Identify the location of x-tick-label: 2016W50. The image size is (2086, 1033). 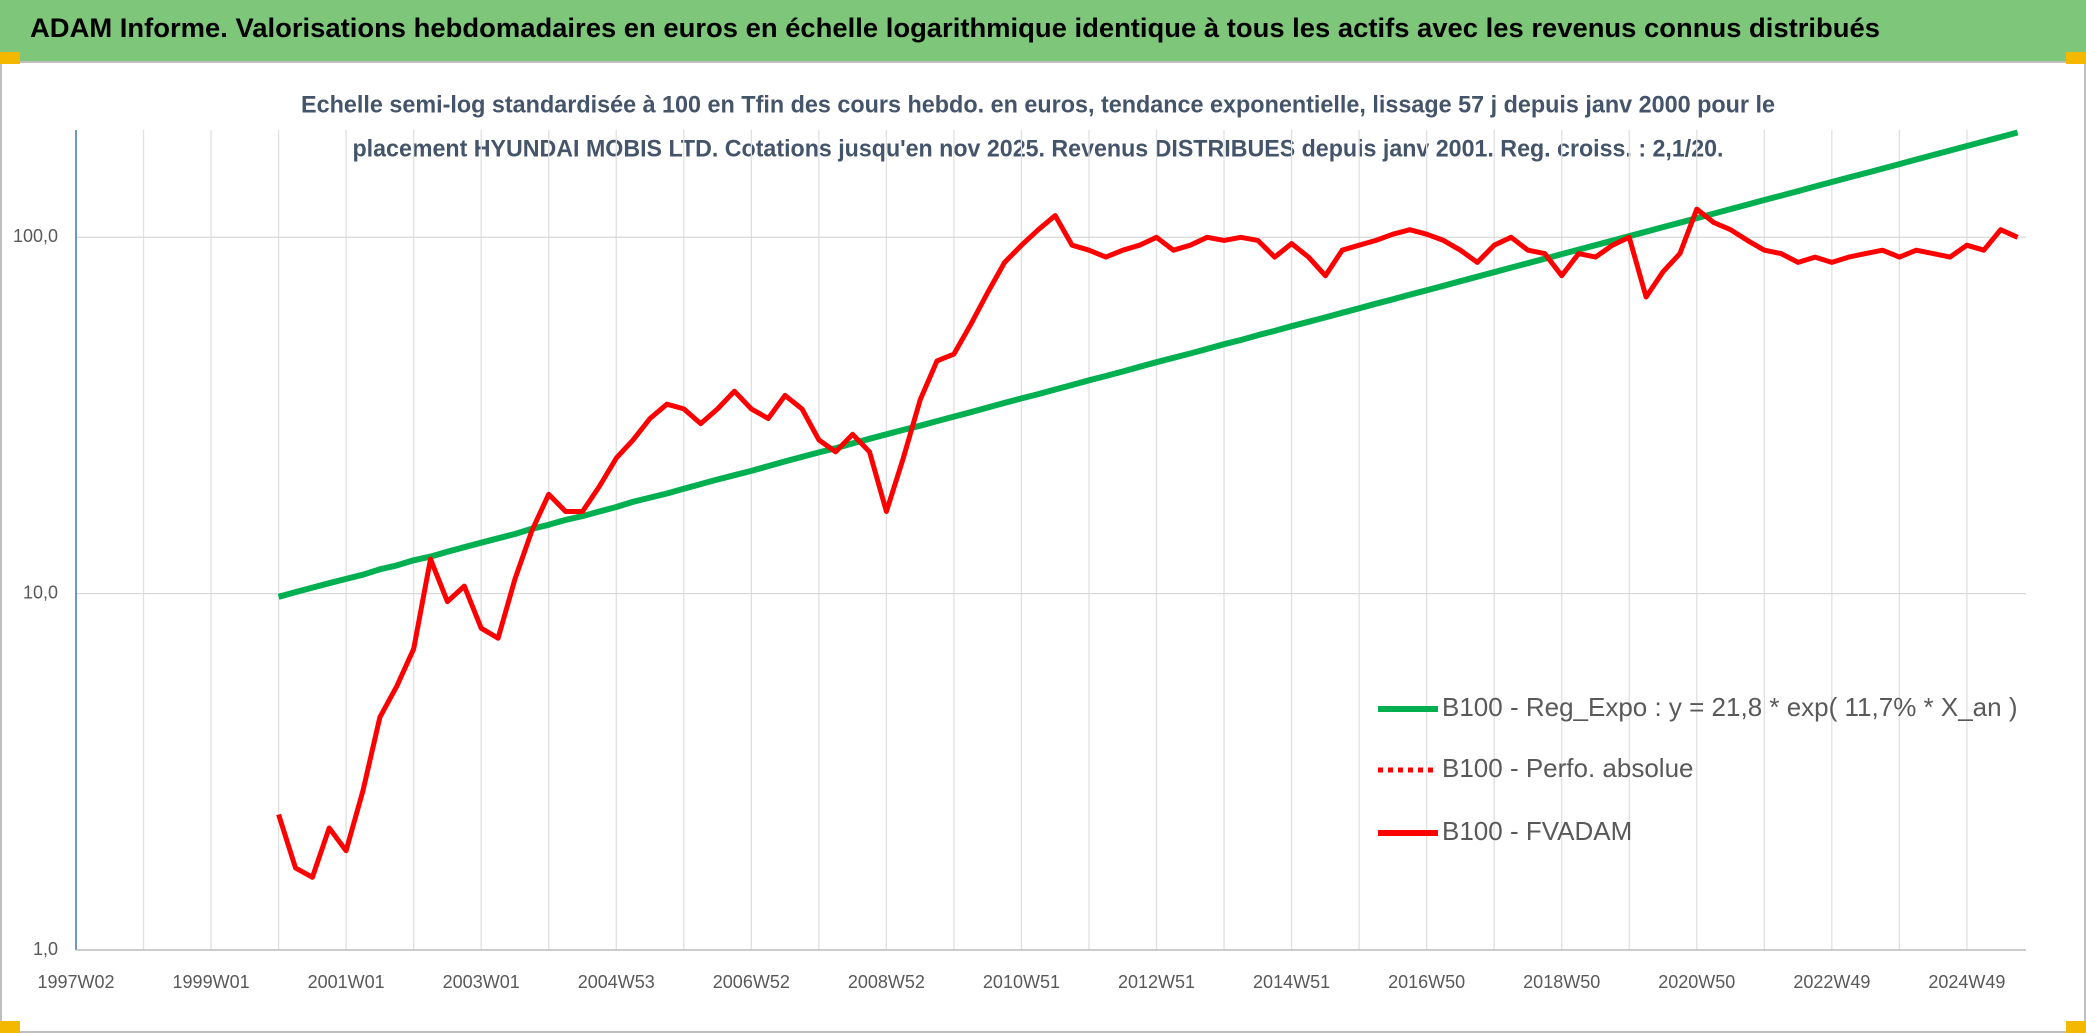
(1426, 982).